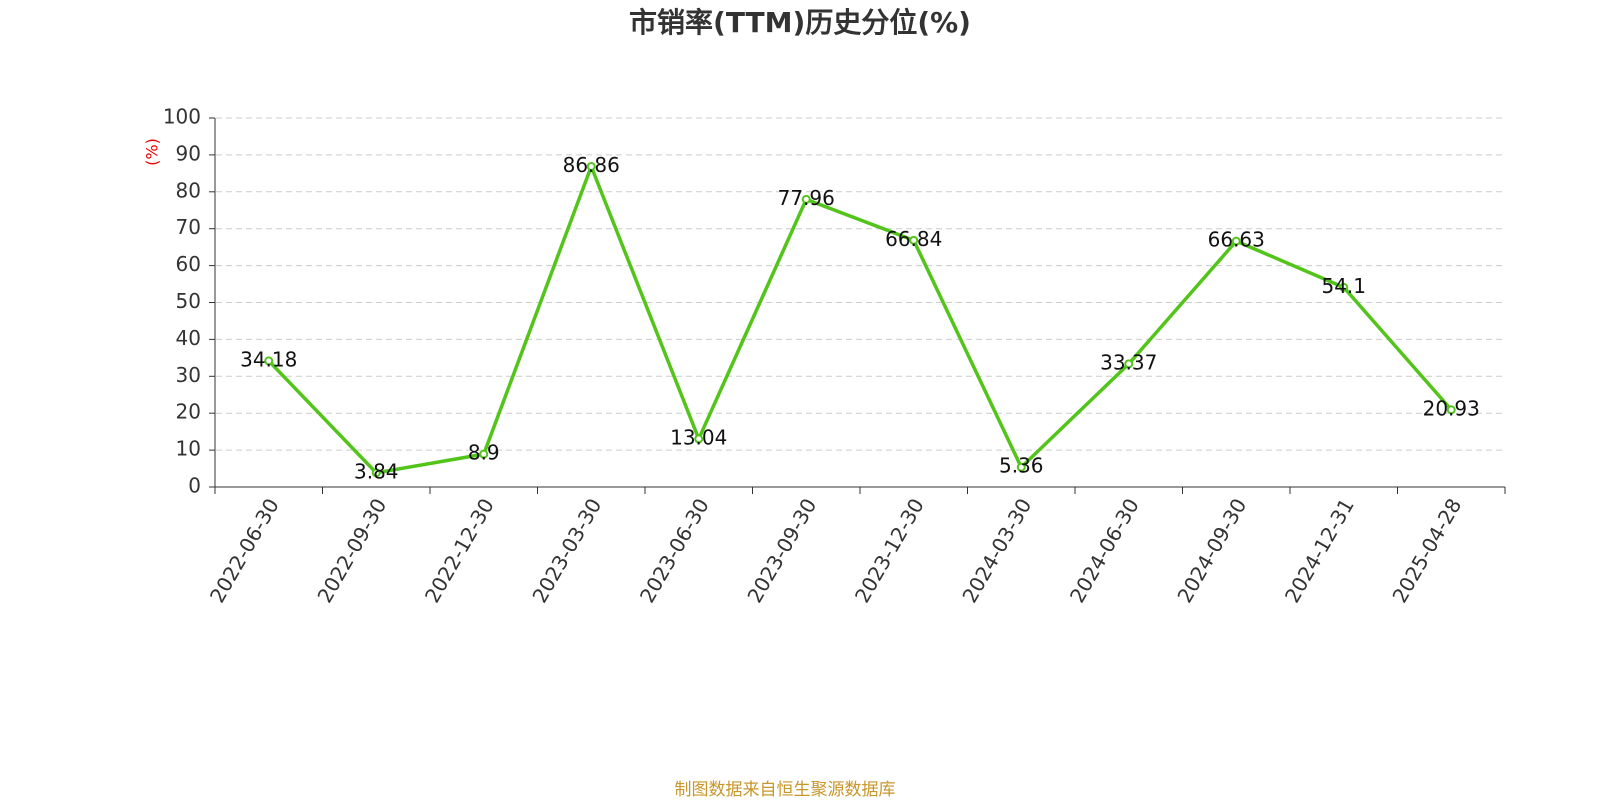 This screenshot has width=1600, height=800. I want to click on data-label: 77.96, so click(806, 198).